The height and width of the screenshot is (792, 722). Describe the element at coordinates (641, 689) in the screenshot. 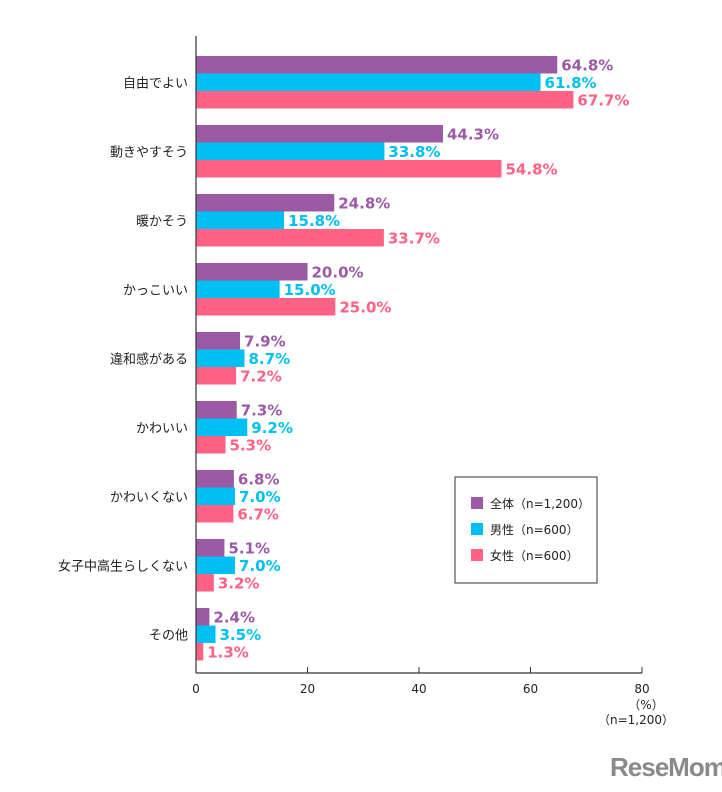

I see `x-tick-label: 80` at that location.